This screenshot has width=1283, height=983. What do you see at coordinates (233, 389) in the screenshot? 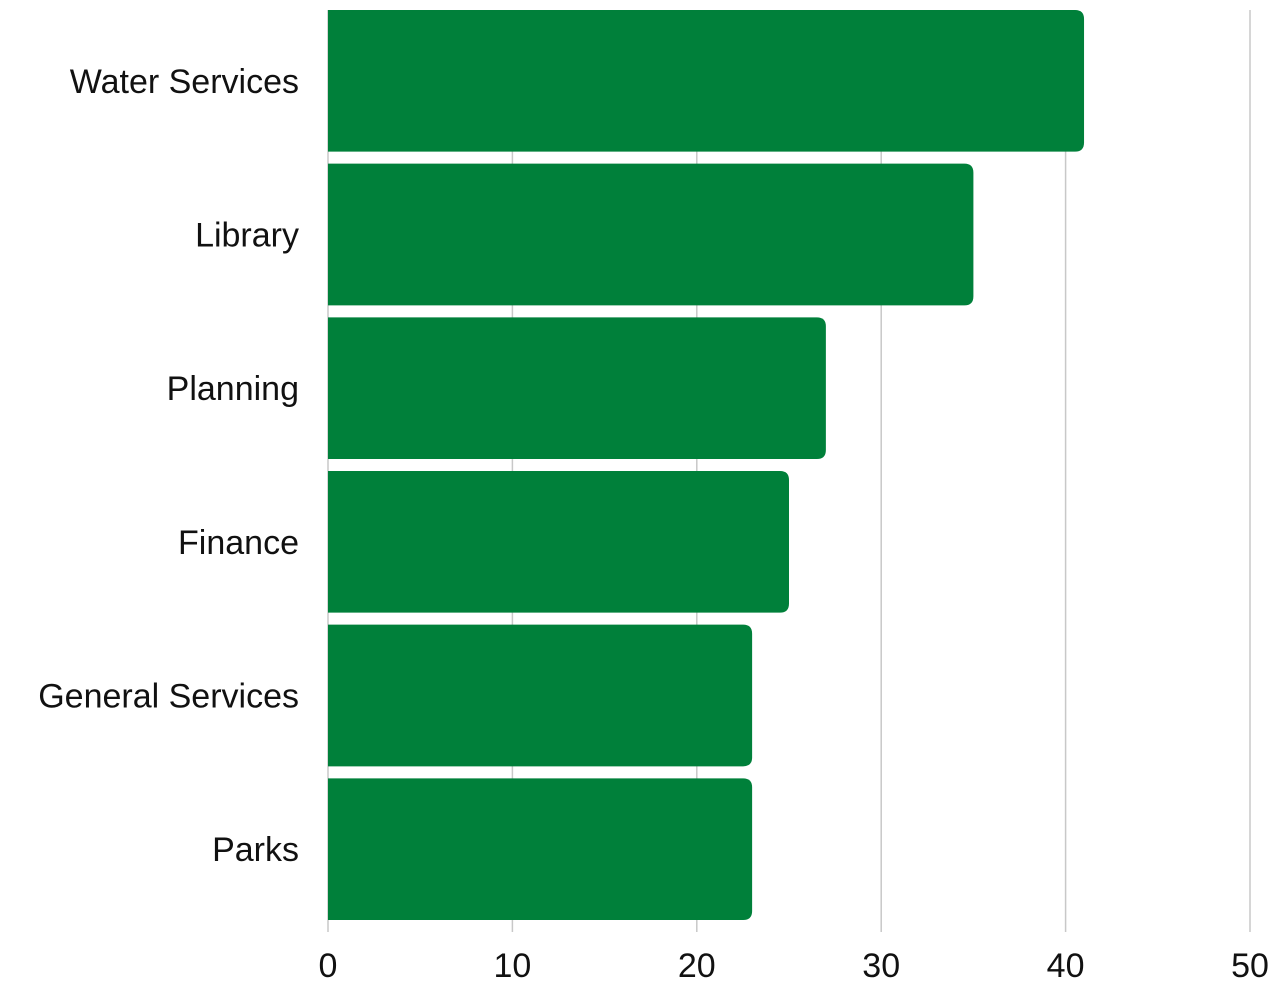
I see `category-label-planning: Planning` at bounding box center [233, 389].